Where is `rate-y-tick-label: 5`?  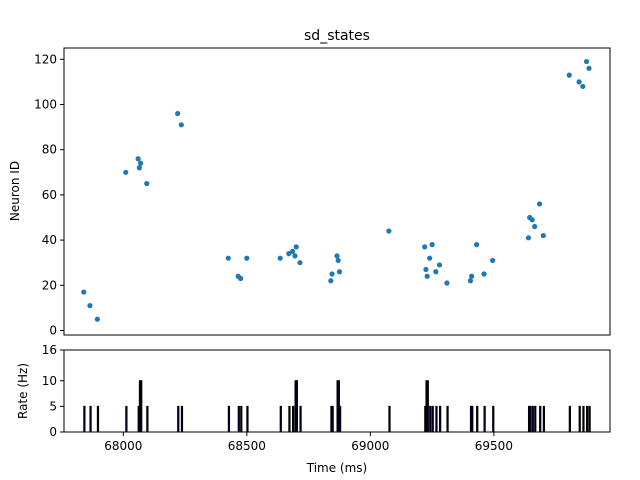
rate-y-tick-label: 5 is located at coordinates (53, 406).